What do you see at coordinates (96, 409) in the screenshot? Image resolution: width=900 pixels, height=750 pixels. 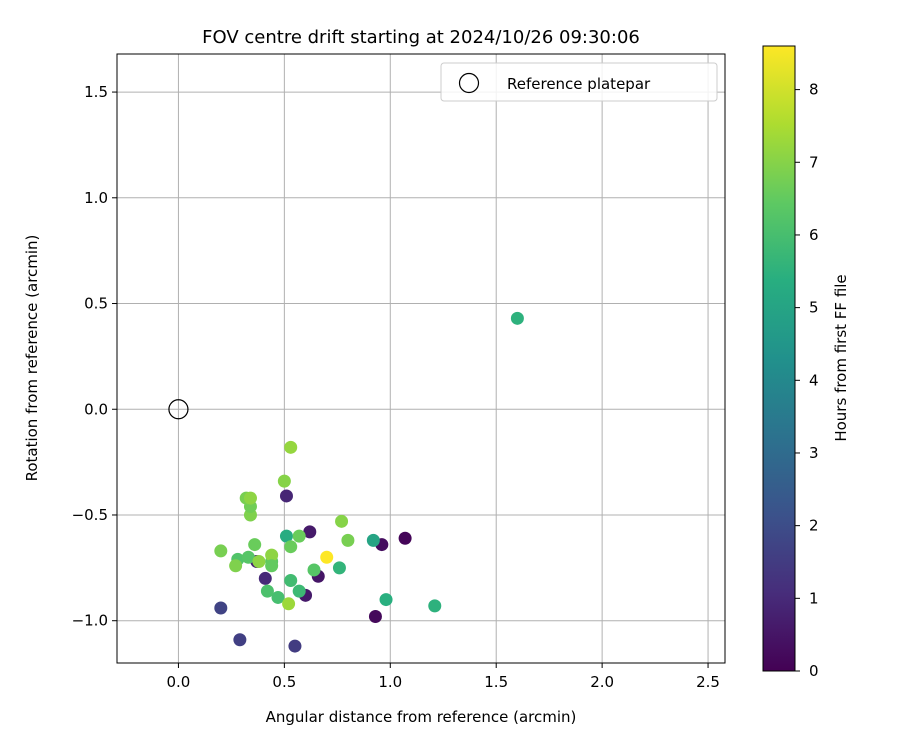 I see `y-tick-label: 0.0` at bounding box center [96, 409].